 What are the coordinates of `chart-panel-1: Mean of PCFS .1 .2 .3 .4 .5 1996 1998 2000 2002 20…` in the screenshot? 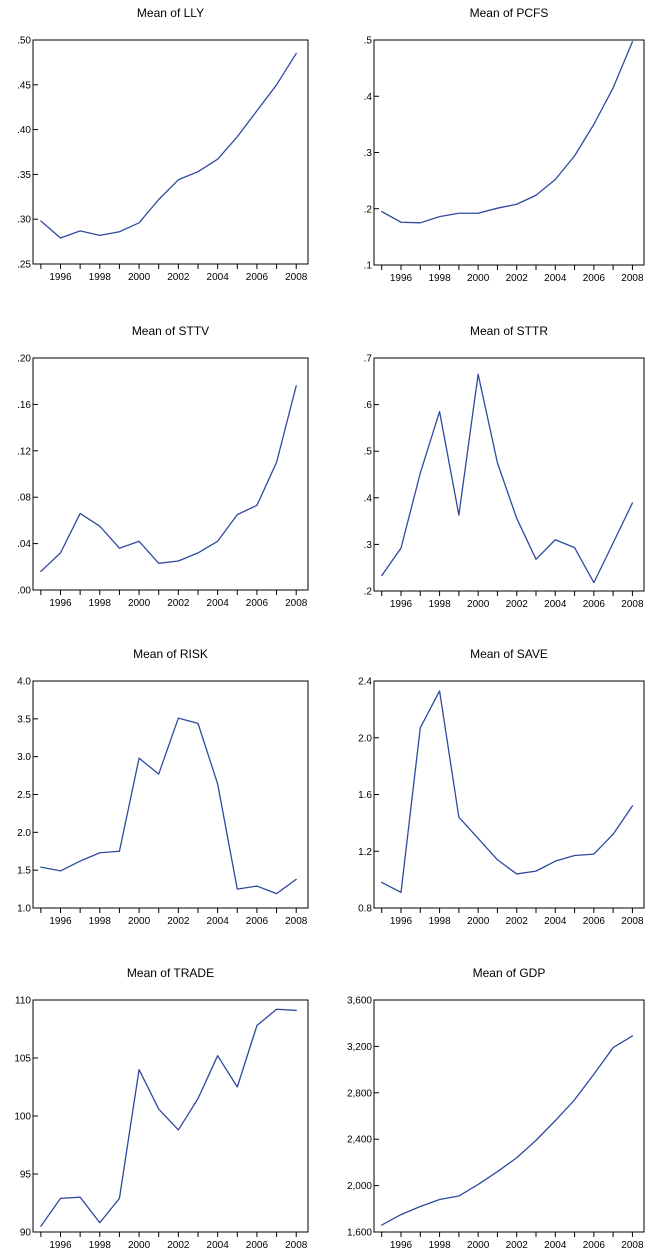 It's located at (504, 145).